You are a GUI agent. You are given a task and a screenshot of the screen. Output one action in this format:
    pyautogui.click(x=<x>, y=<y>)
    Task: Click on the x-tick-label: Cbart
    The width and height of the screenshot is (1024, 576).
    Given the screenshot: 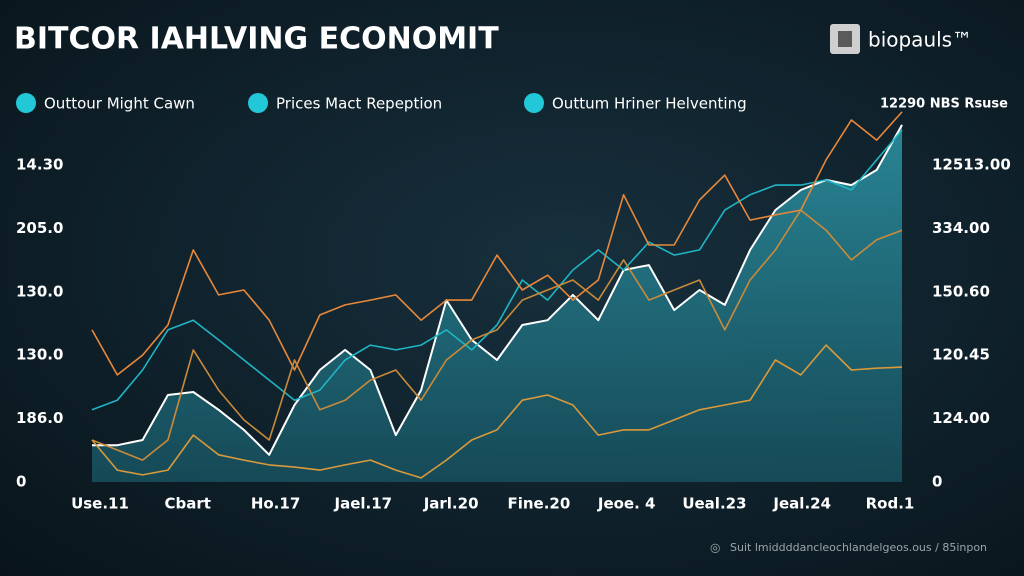 What is the action you would take?
    pyautogui.click(x=188, y=504)
    